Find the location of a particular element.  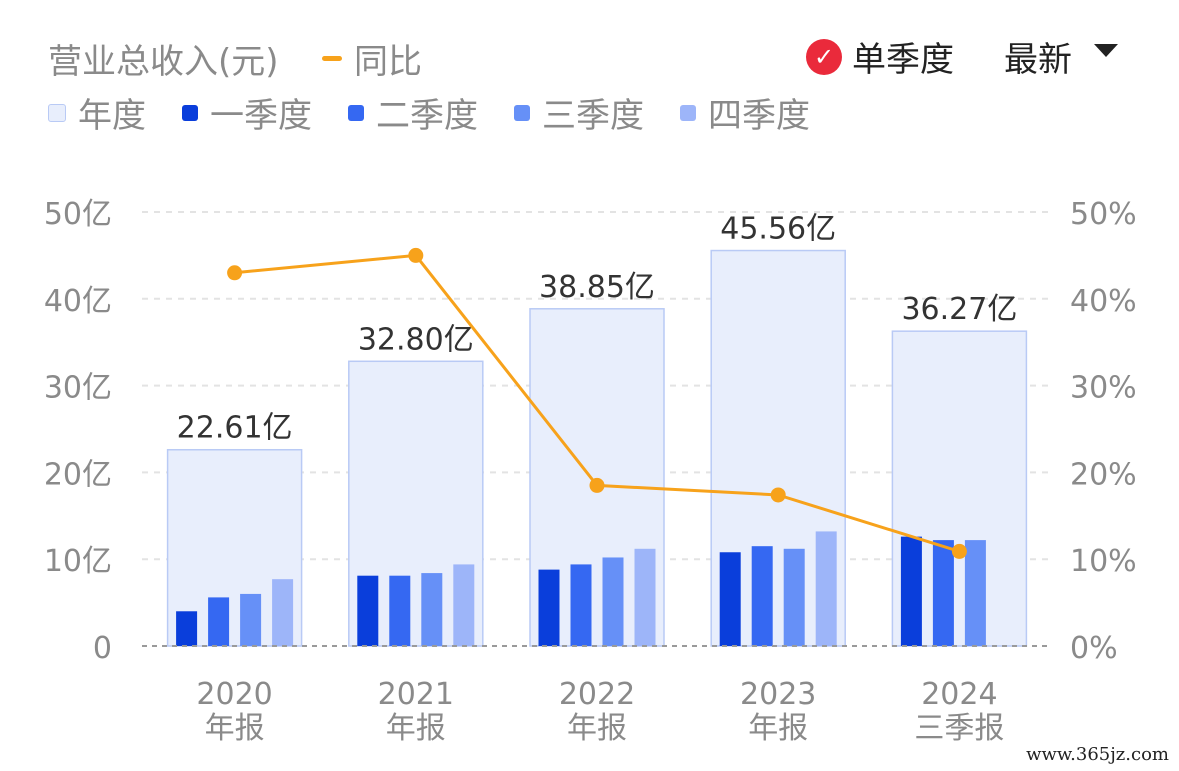

legend-item: 一季度 is located at coordinates (247, 112).